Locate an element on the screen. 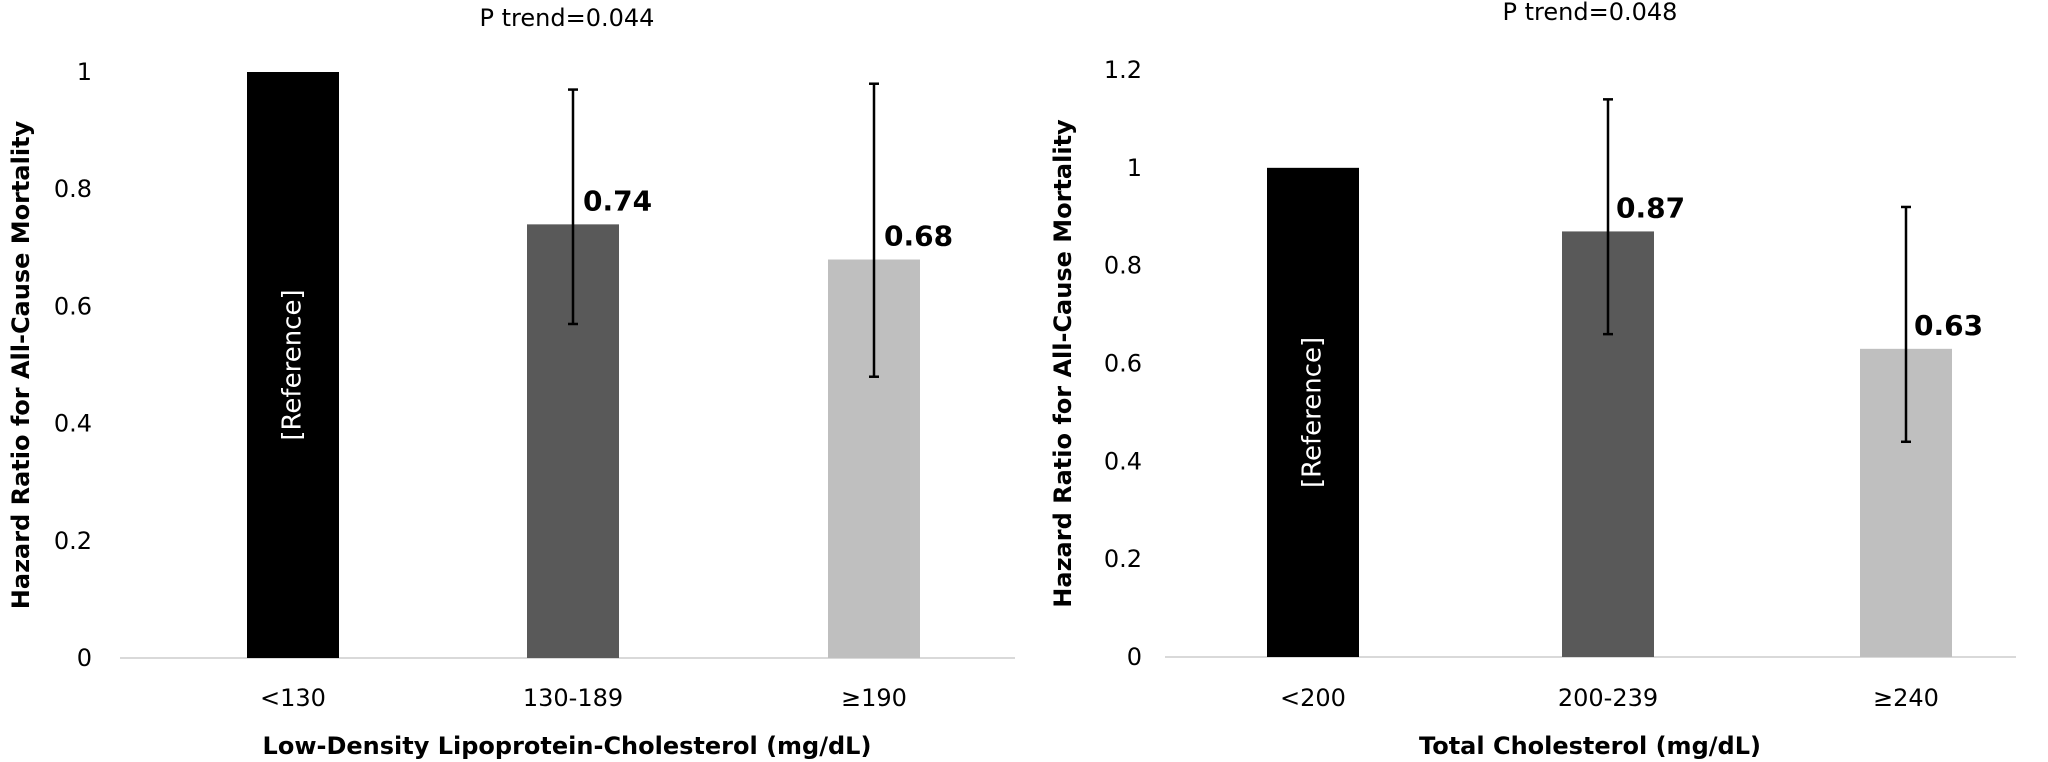  x-category-label: 200-239 is located at coordinates (1608, 698).